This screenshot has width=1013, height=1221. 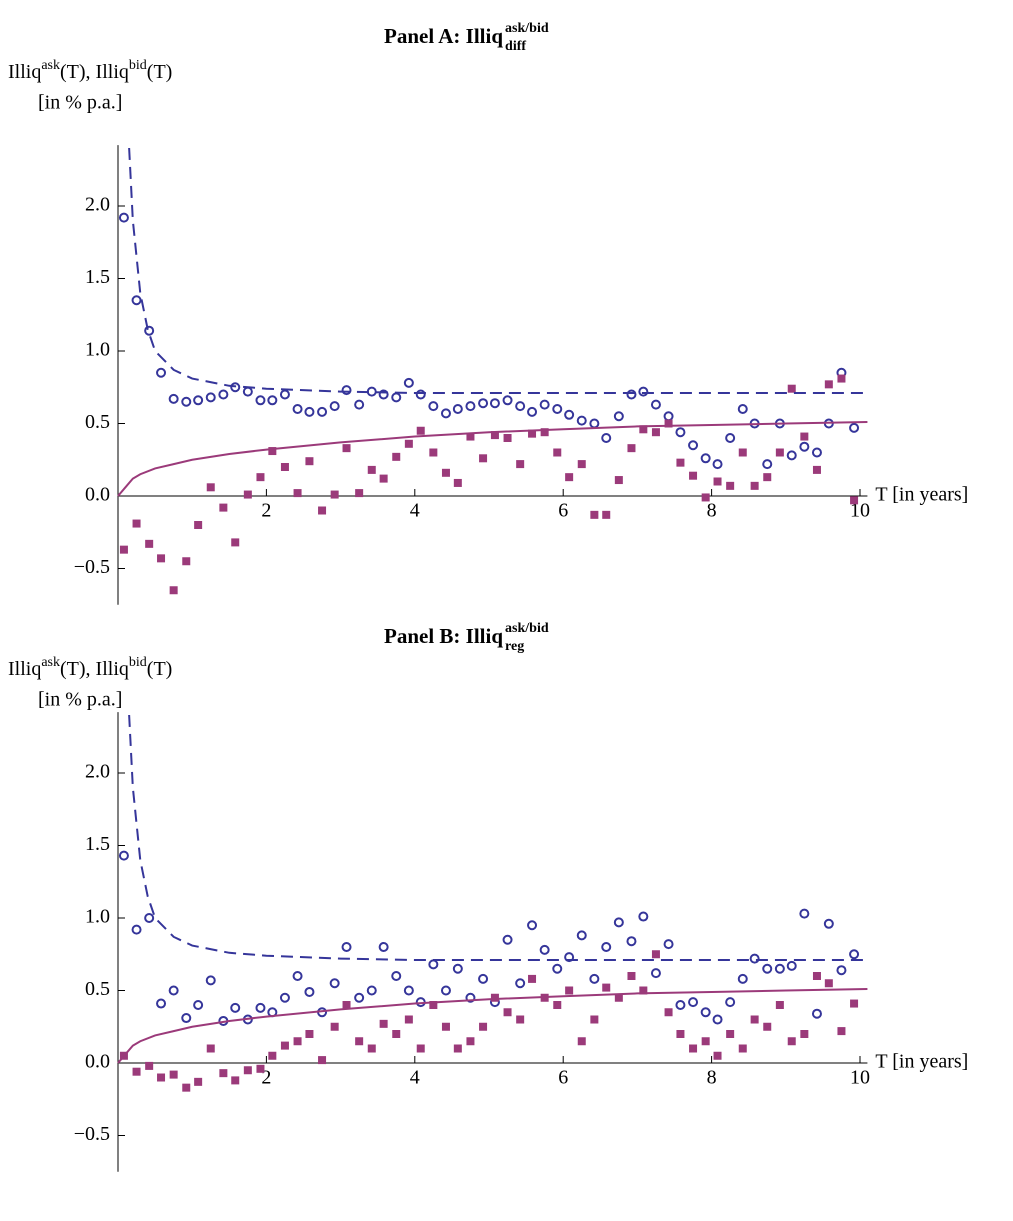 I want to click on model-curve, so click(x=492, y=459).